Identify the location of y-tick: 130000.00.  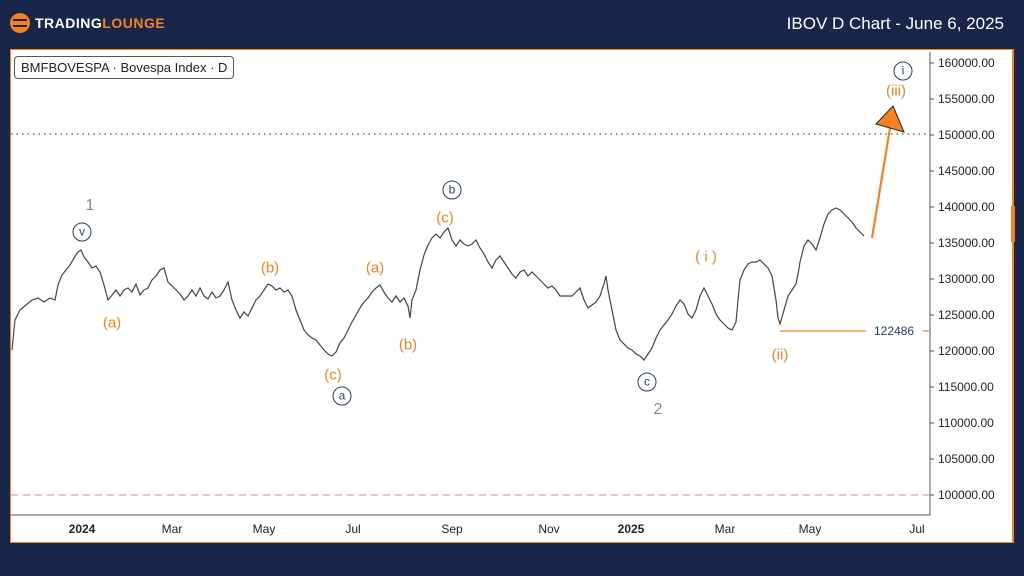
(966, 279).